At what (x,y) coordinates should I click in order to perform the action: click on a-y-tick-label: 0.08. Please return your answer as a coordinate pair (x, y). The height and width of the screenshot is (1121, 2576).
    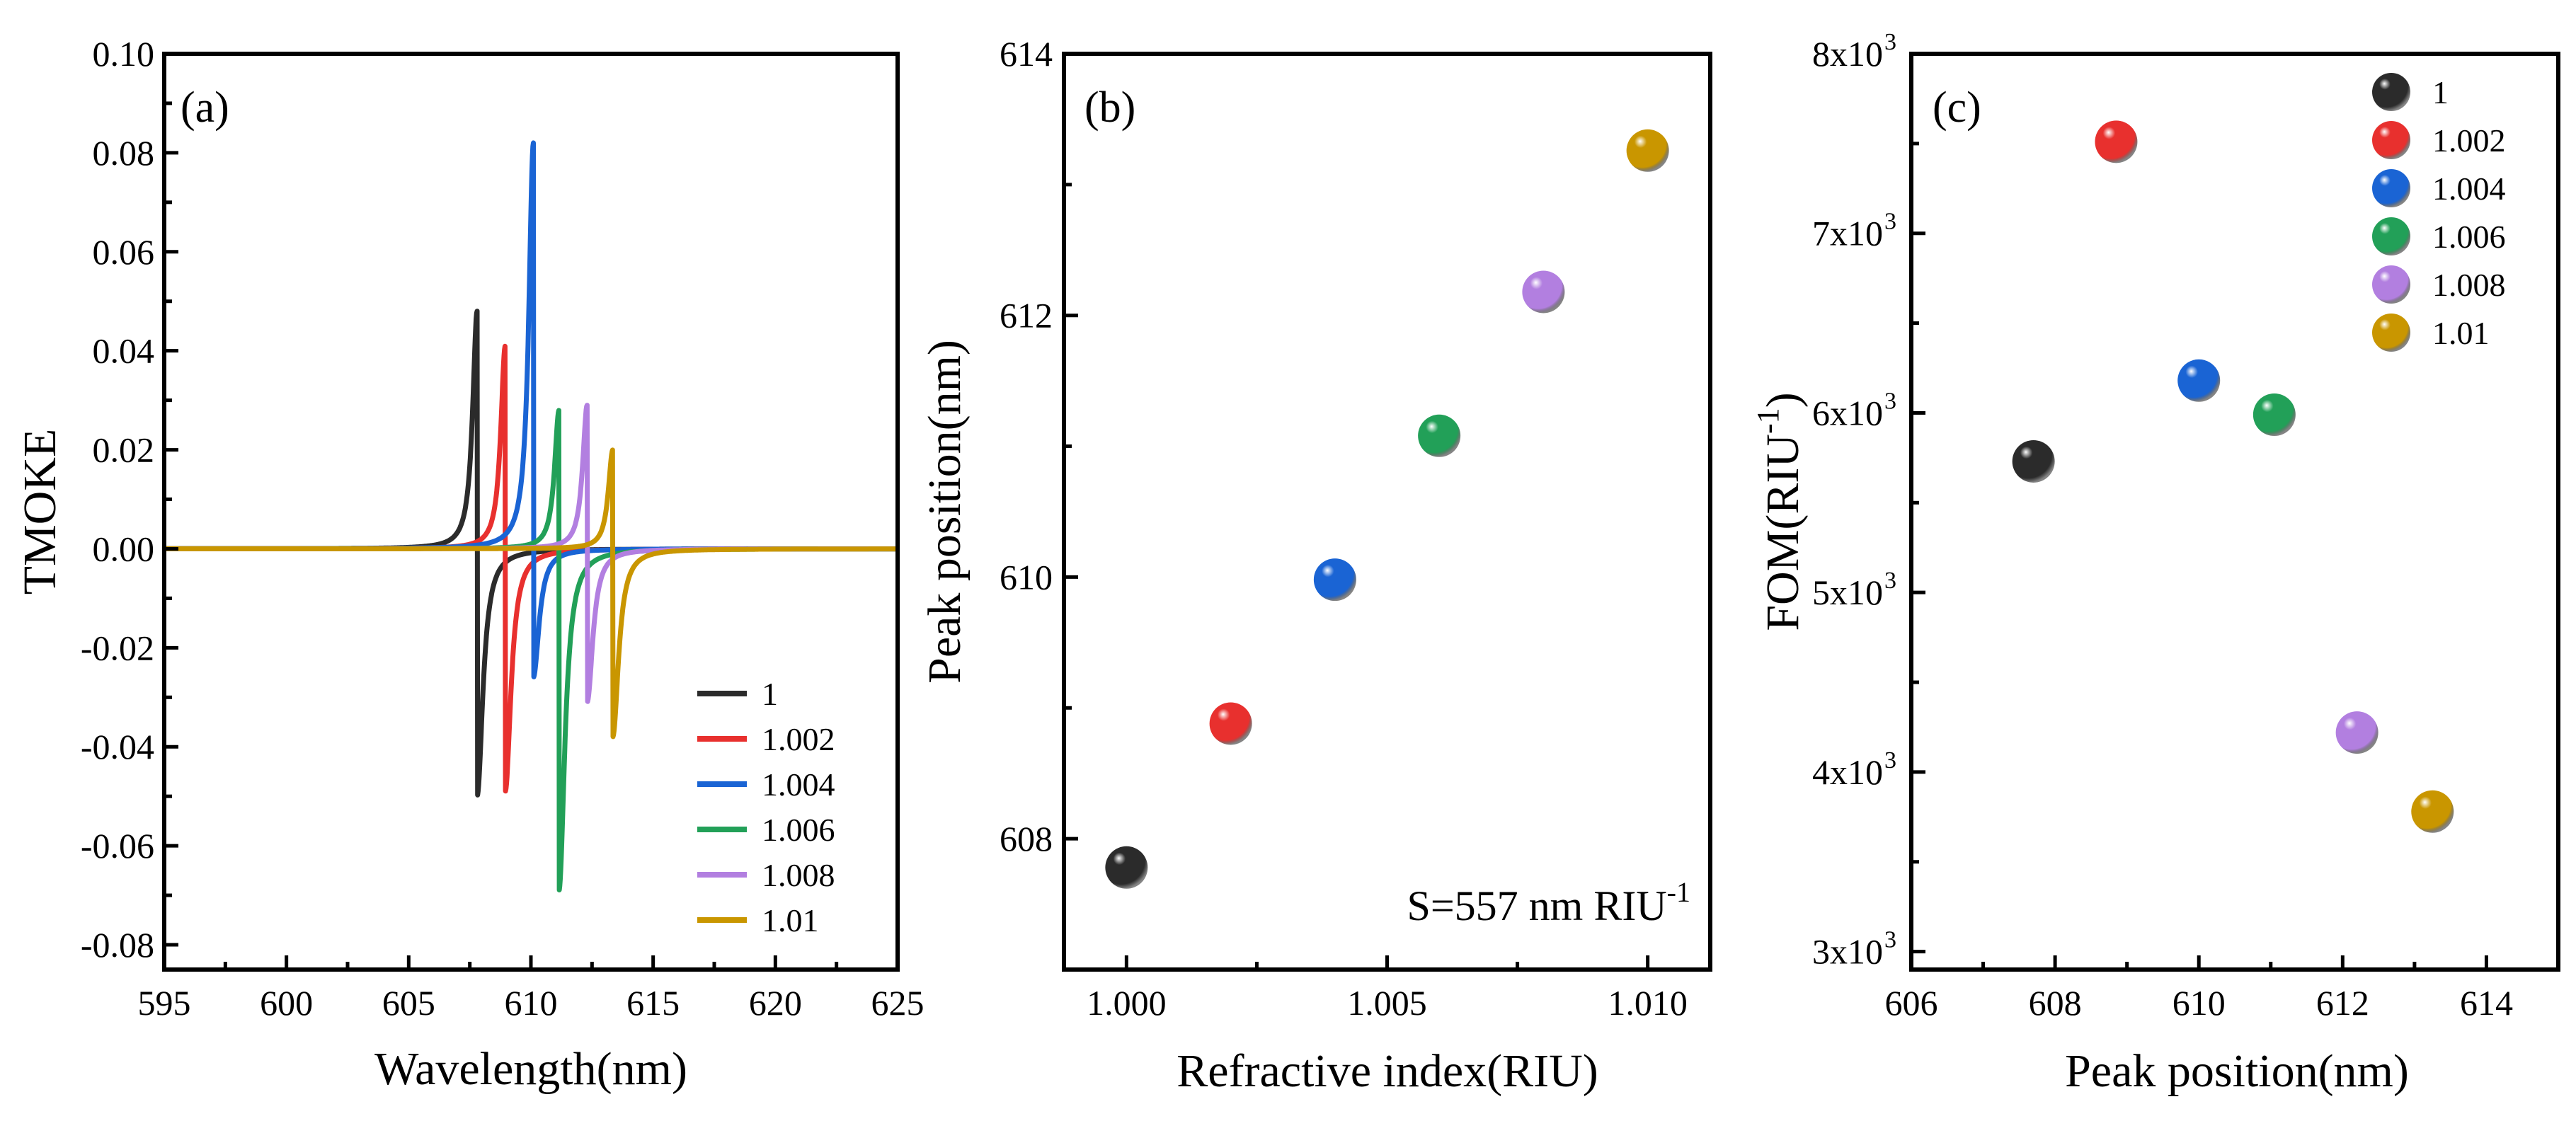
    Looking at the image, I should click on (124, 153).